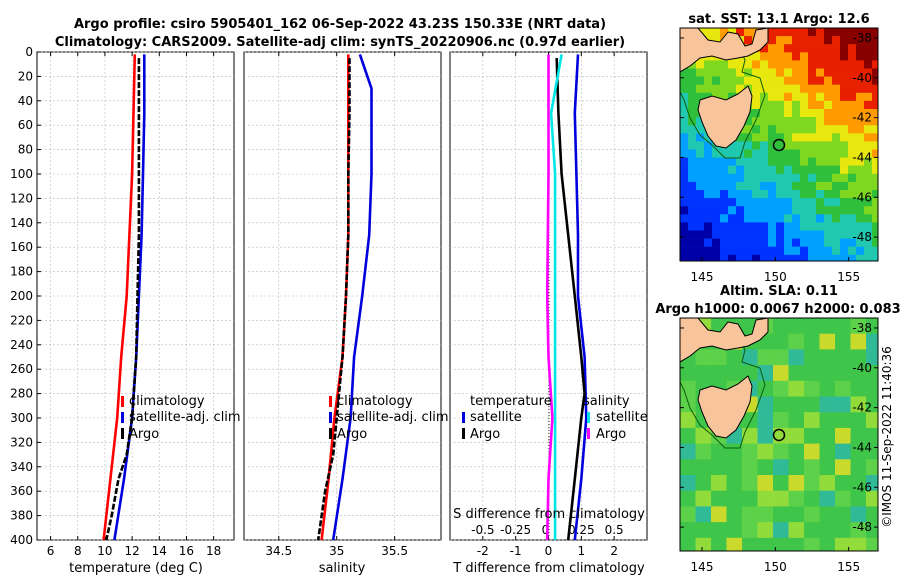 This screenshot has height=580, width=900. I want to click on y-tick-label: 280, so click(21, 394).